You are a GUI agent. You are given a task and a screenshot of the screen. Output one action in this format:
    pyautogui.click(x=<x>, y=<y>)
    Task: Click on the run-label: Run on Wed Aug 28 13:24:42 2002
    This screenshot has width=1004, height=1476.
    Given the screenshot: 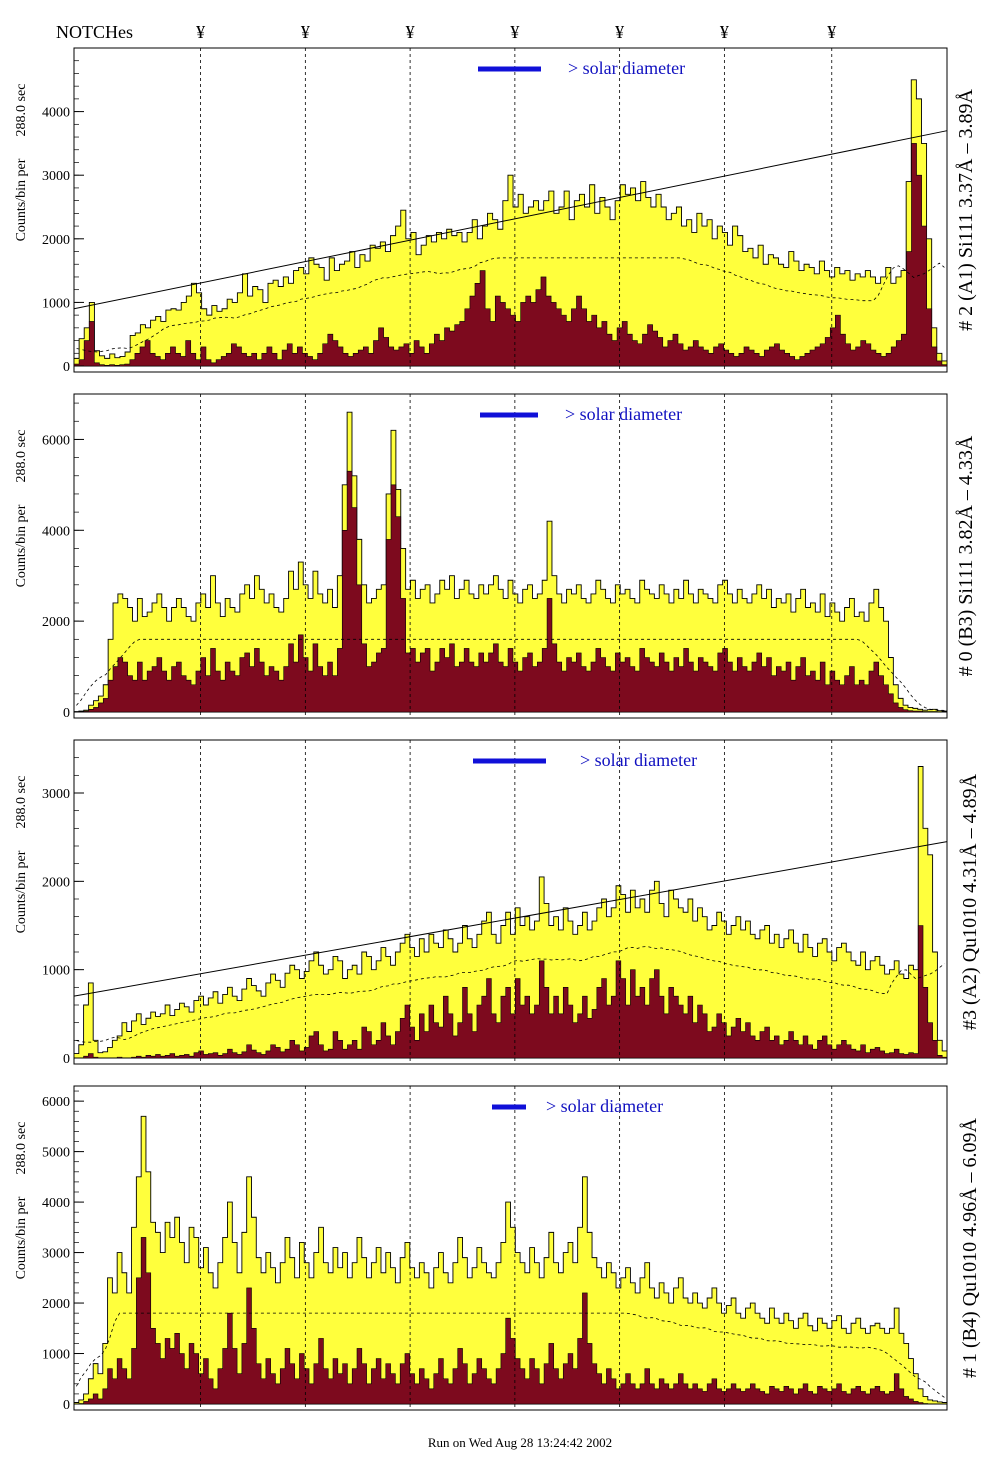 What is the action you would take?
    pyautogui.click(x=520, y=1442)
    